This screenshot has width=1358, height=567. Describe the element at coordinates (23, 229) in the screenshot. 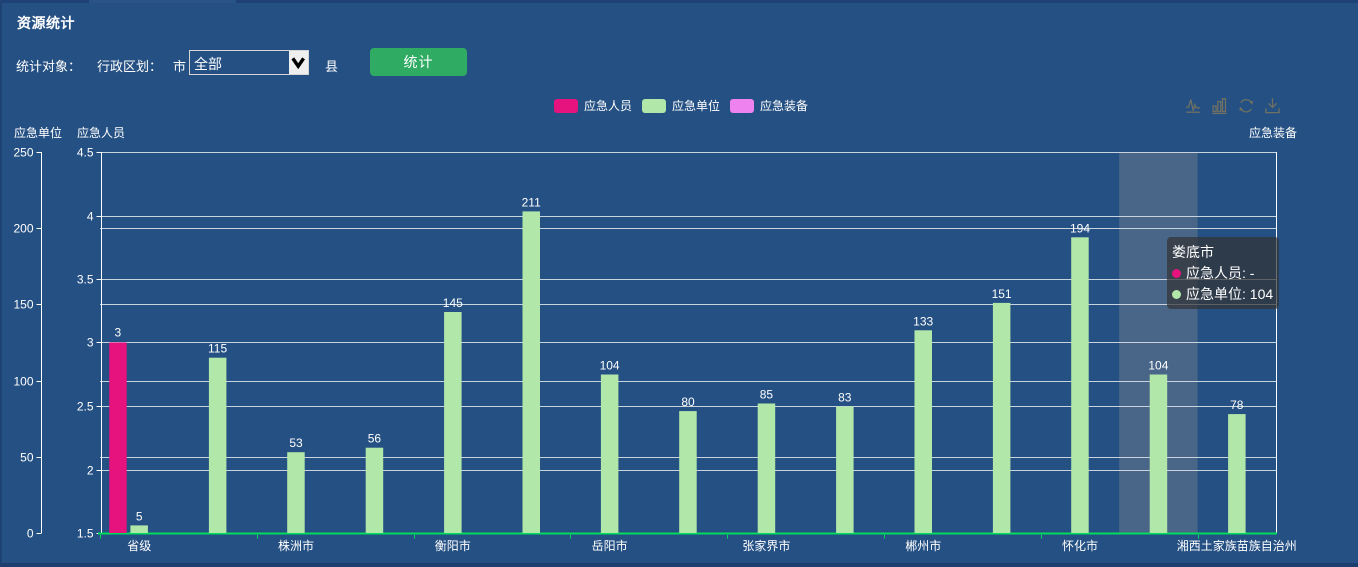

I see `svg-text: 200` at that location.